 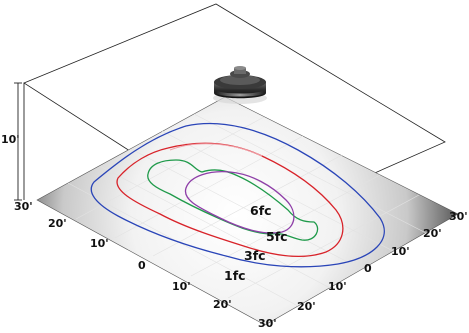 I want to click on contour-5fc, so click(x=233, y=200).